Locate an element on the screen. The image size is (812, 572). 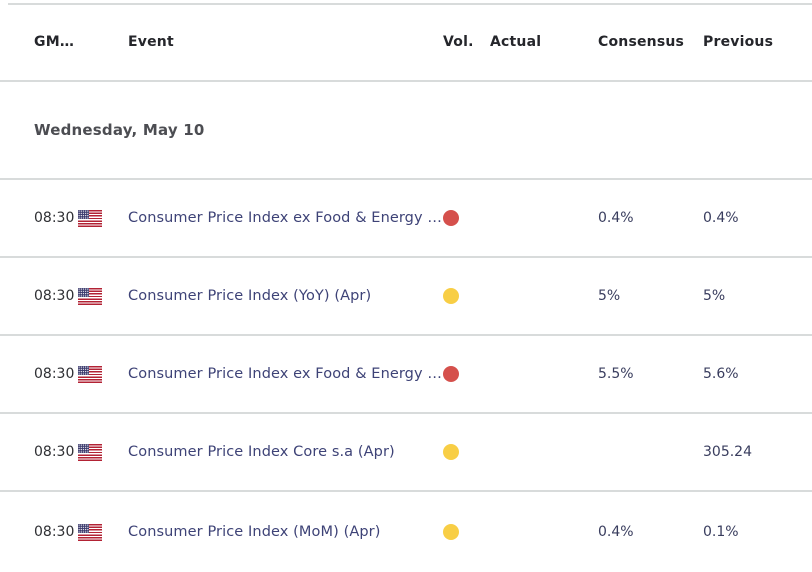
previous-value: 0.1% is located at coordinates (721, 532).